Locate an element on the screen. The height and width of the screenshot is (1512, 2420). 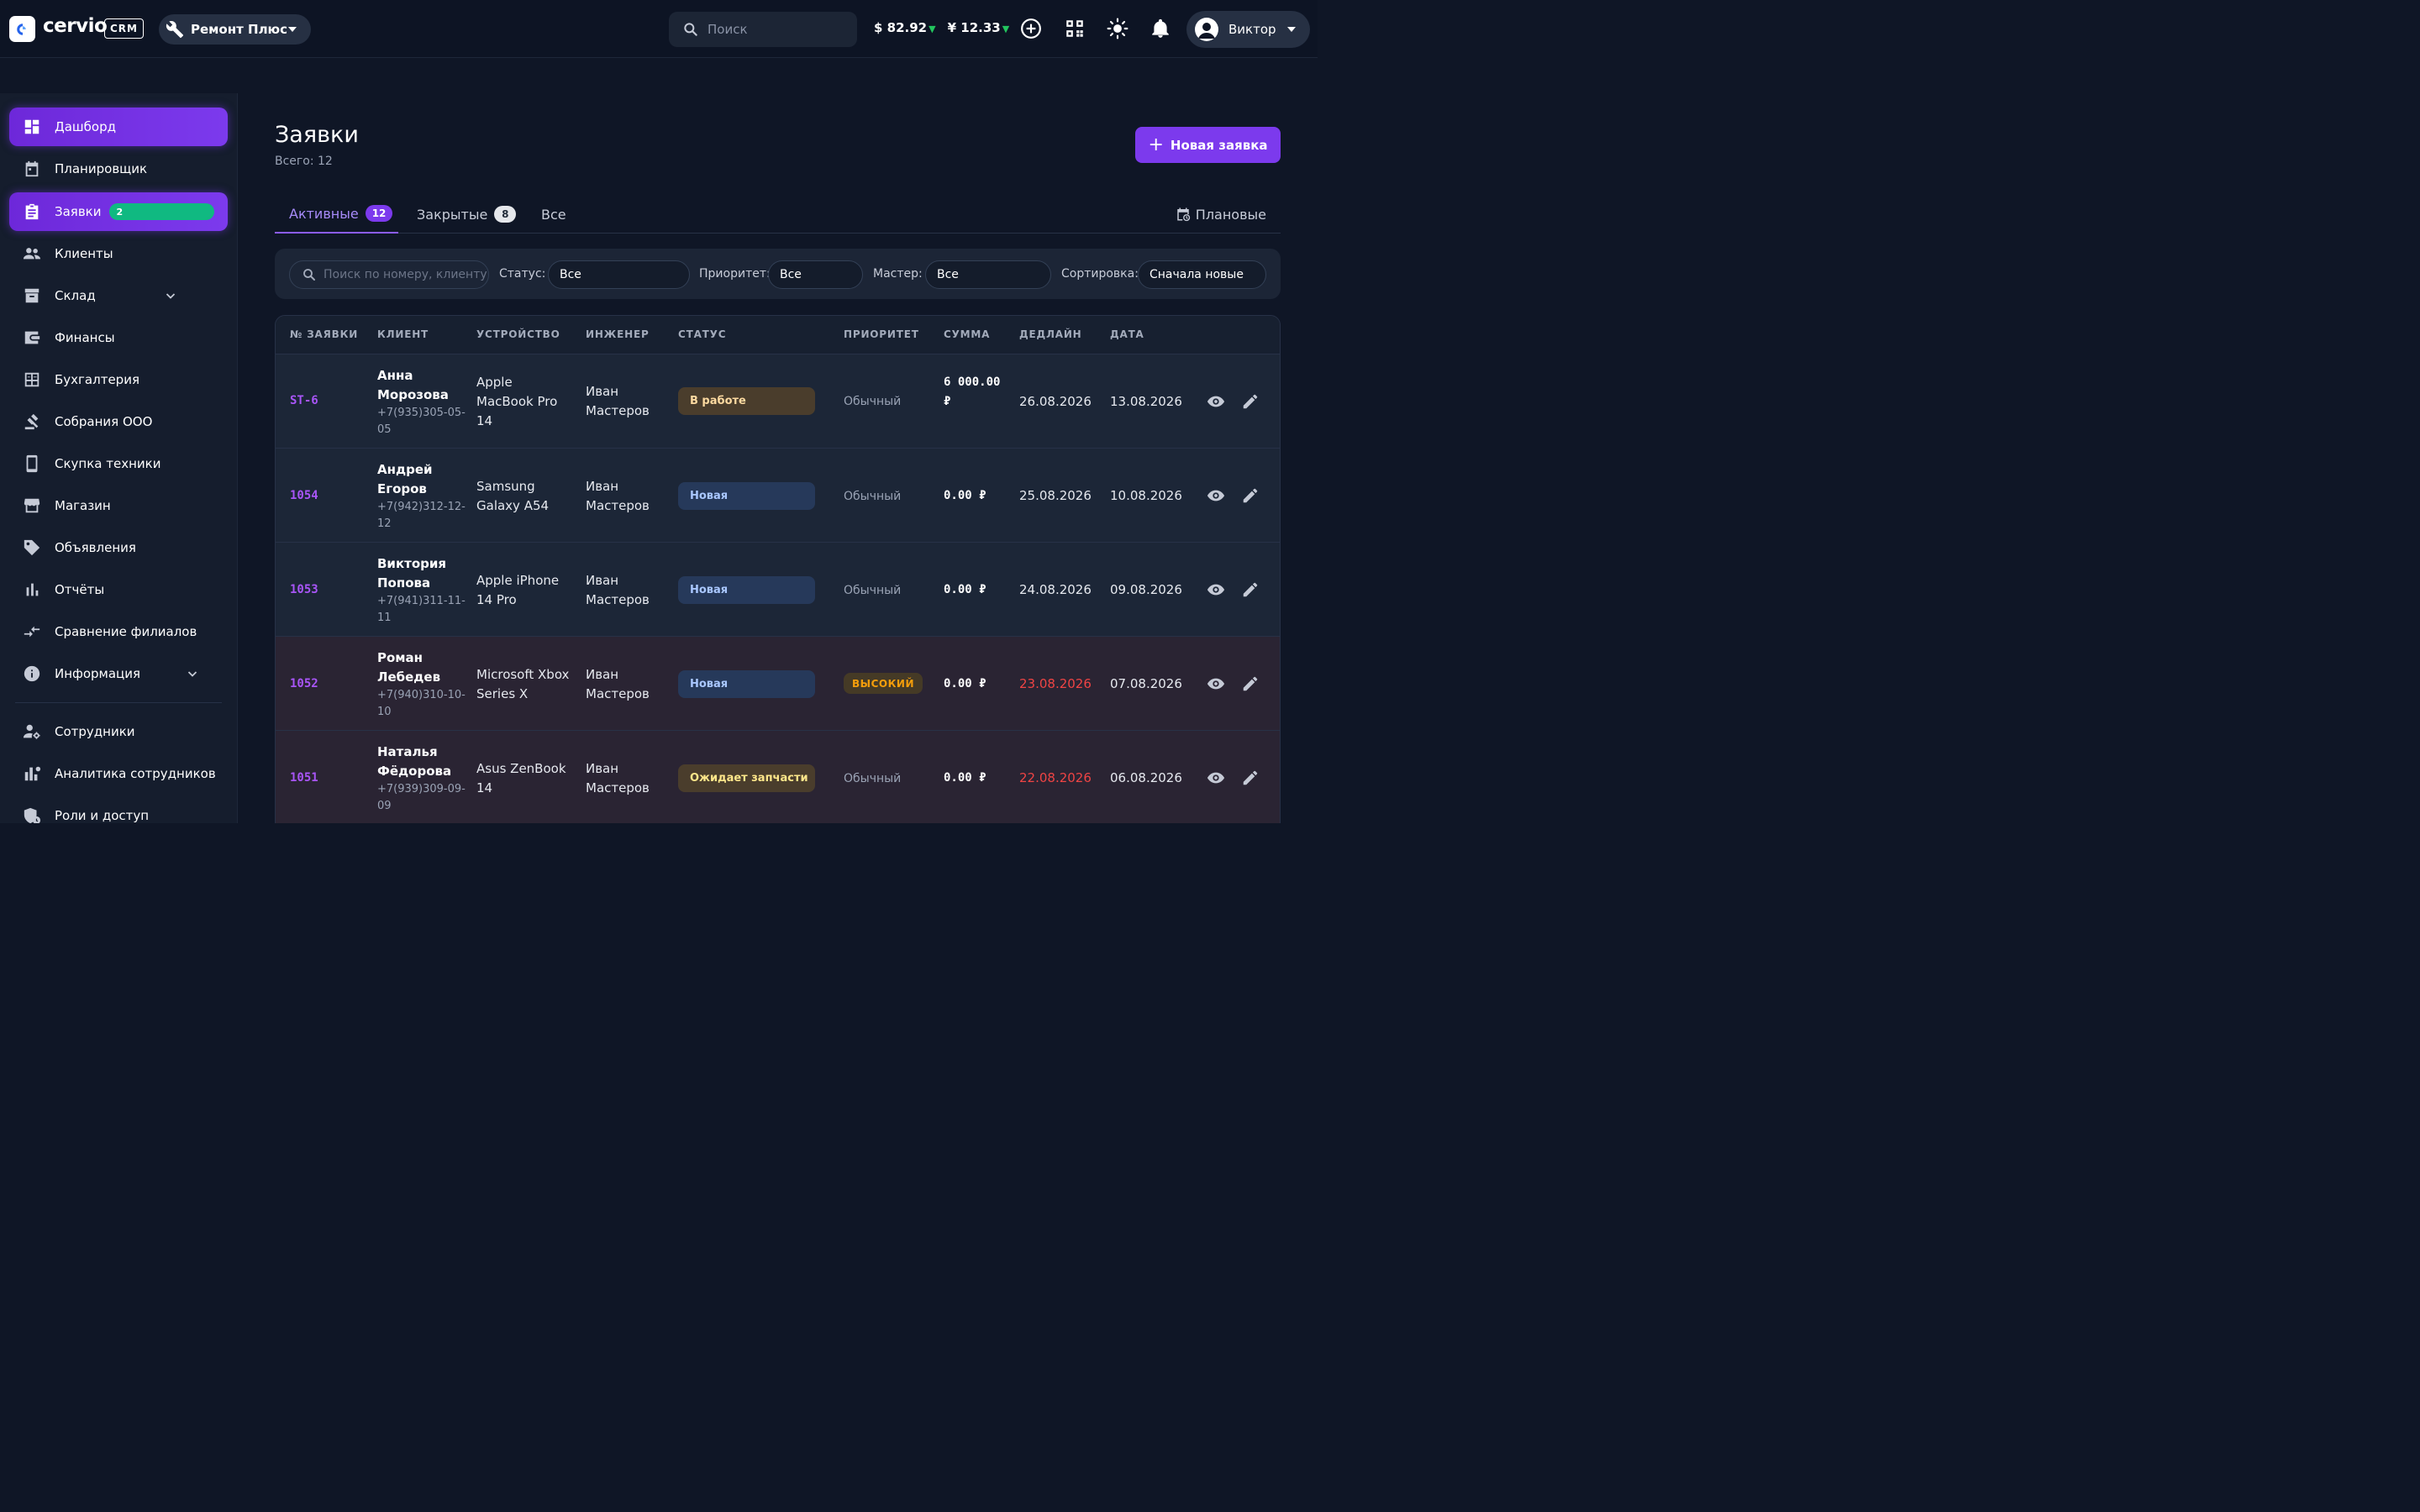
deadline-date: 24.08.2026 is located at coordinates (1055, 589).